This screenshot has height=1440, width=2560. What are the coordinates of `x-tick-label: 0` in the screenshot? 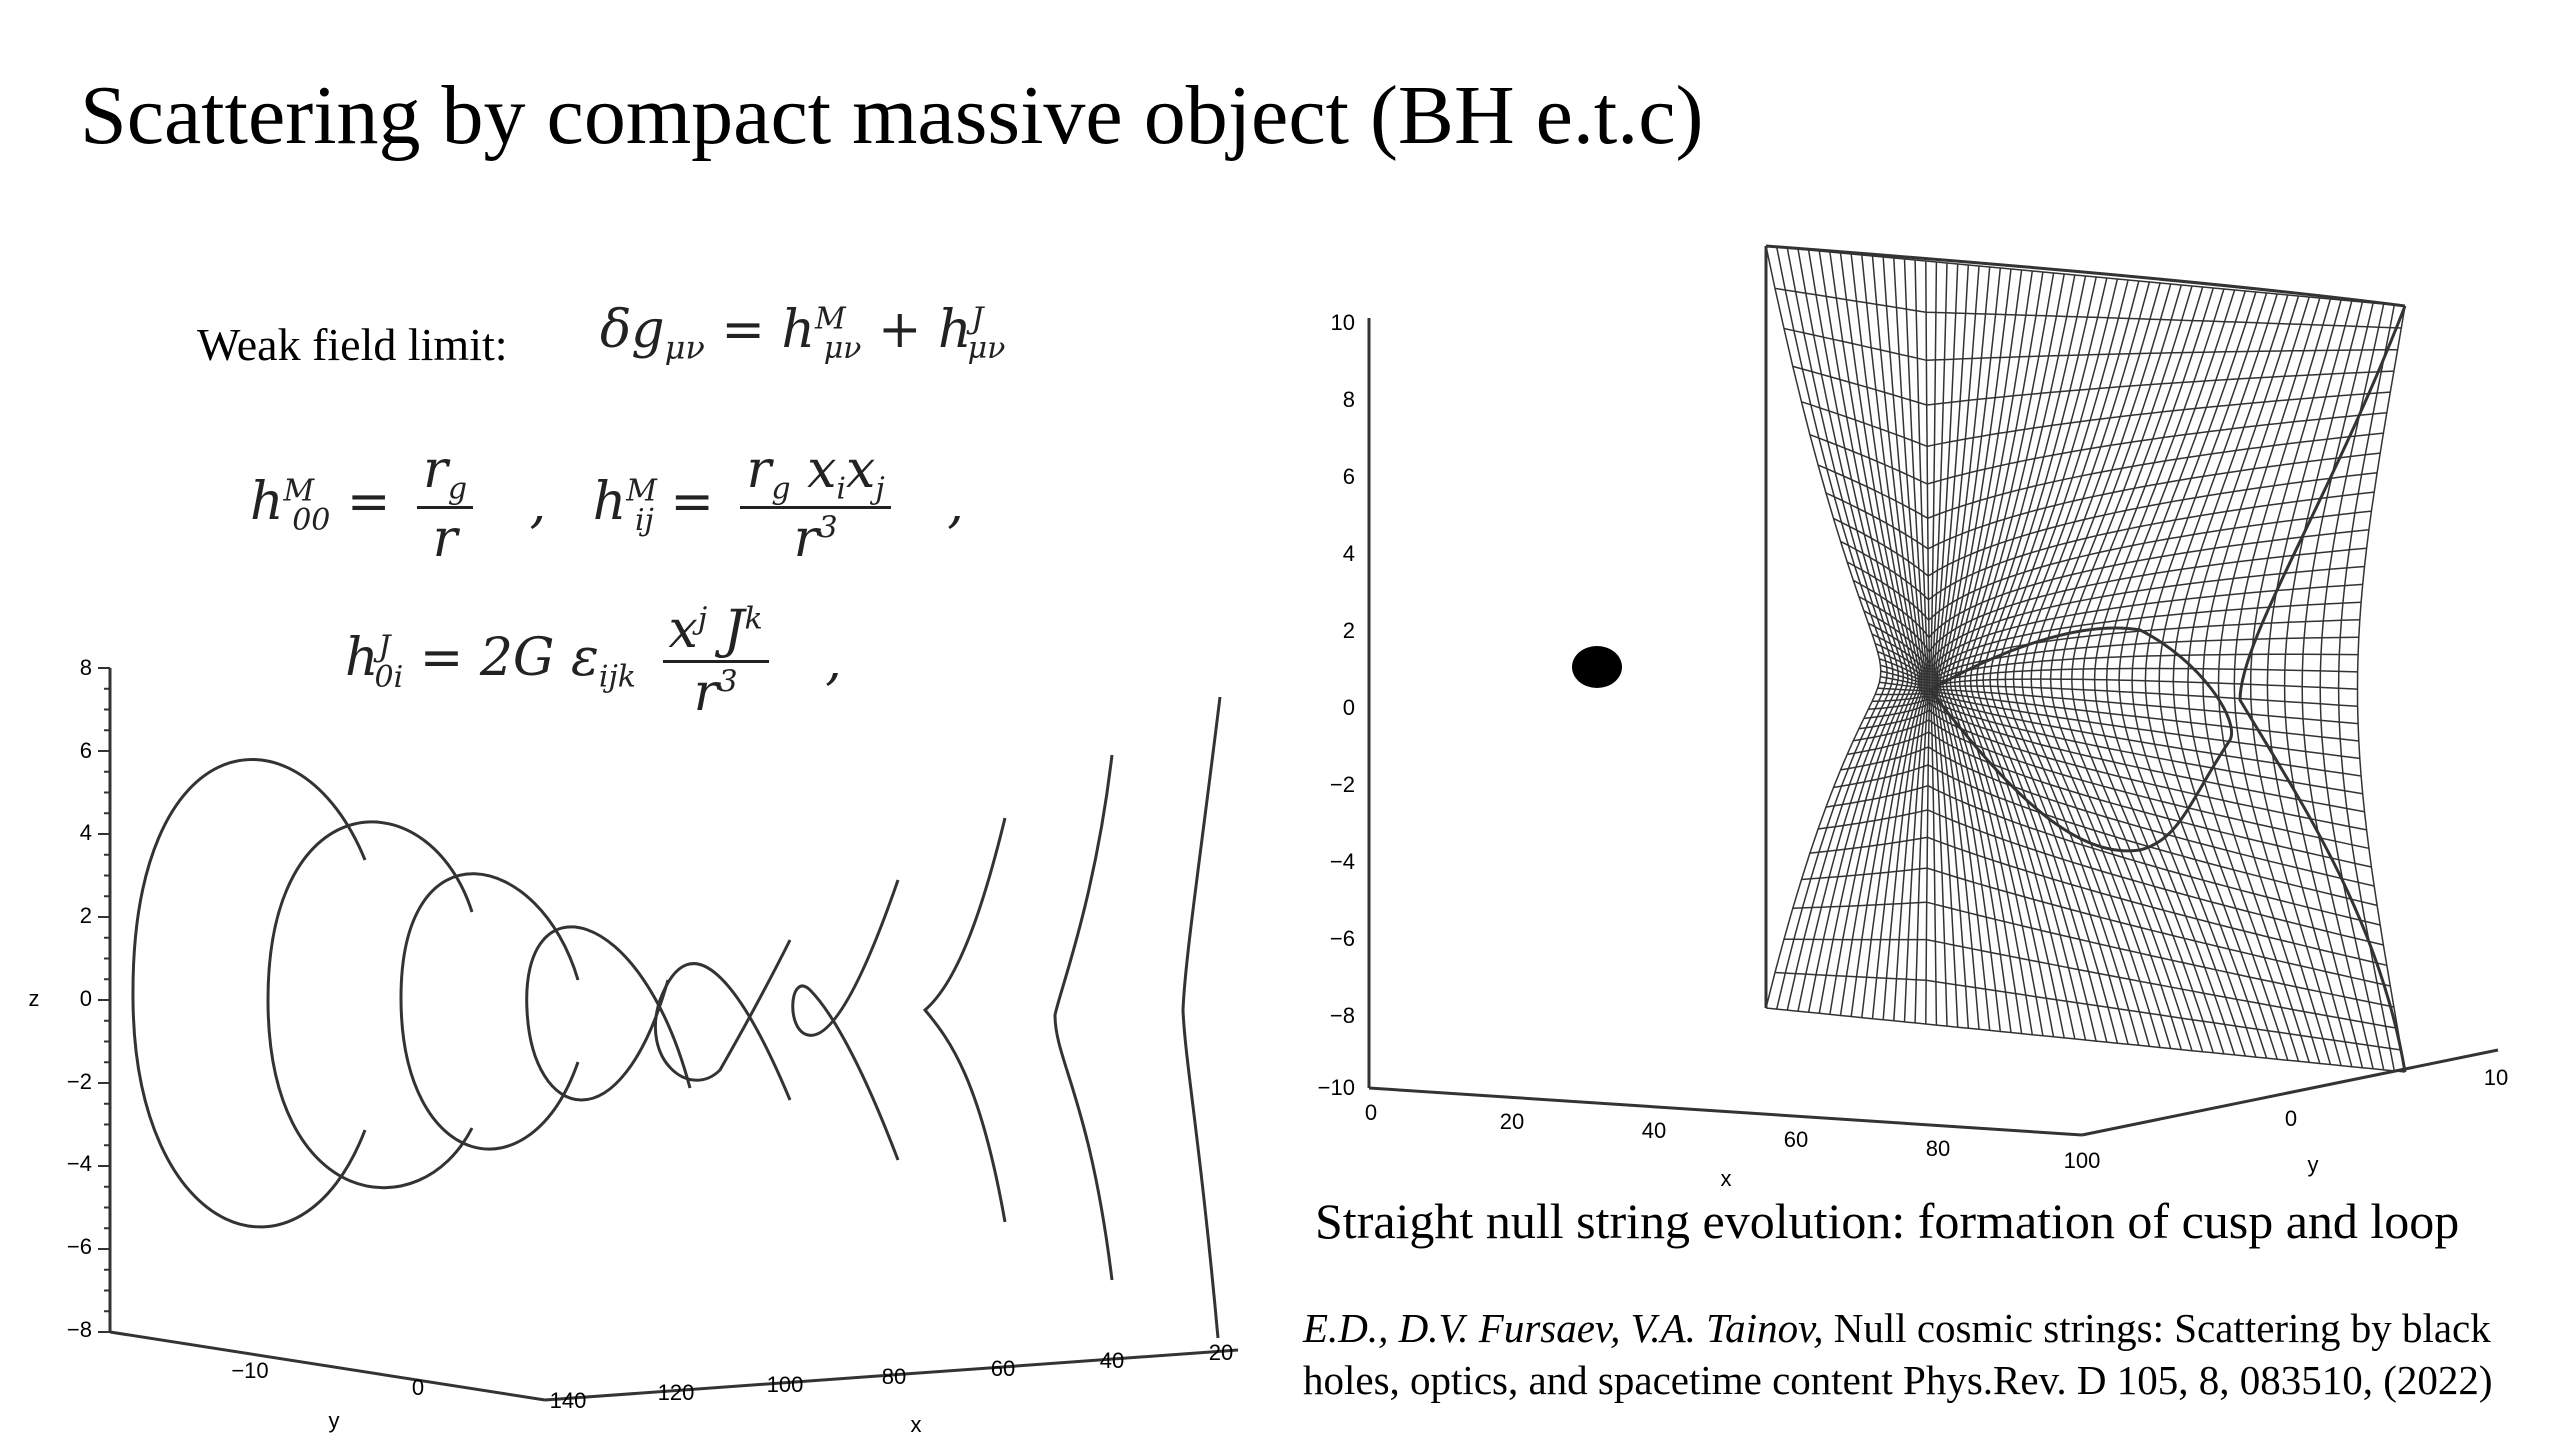 It's located at (1371, 1112).